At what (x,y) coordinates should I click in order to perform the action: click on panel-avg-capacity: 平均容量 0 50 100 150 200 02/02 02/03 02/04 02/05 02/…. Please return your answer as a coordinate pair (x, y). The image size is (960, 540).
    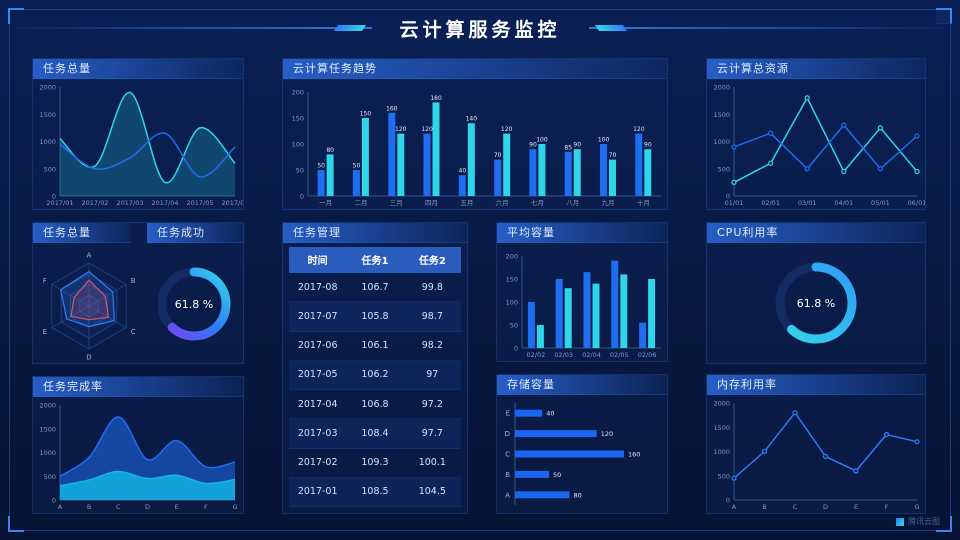
    Looking at the image, I should click on (582, 292).